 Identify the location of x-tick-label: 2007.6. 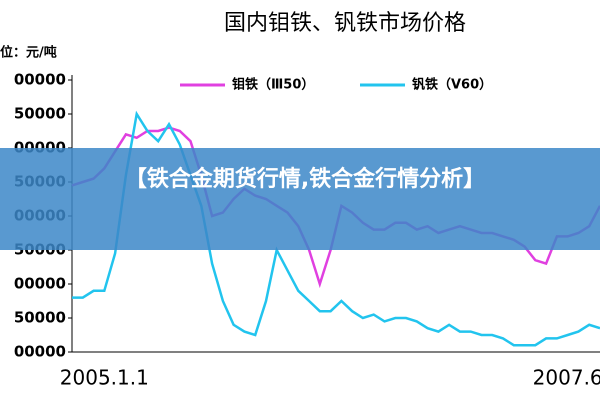
(566, 378).